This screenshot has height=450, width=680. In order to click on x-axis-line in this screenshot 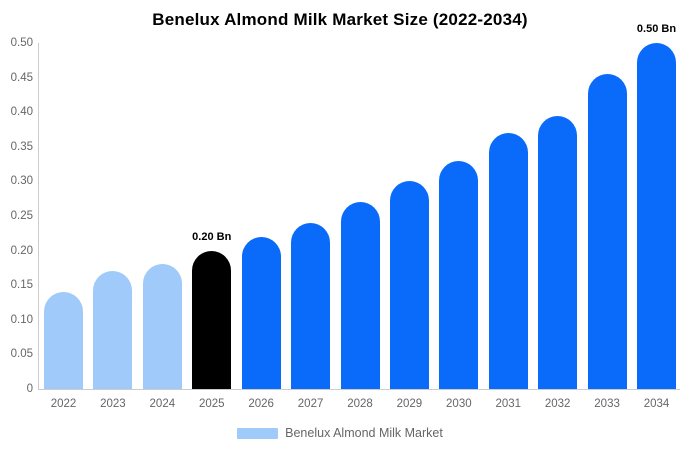, I will do `click(359, 389)`.